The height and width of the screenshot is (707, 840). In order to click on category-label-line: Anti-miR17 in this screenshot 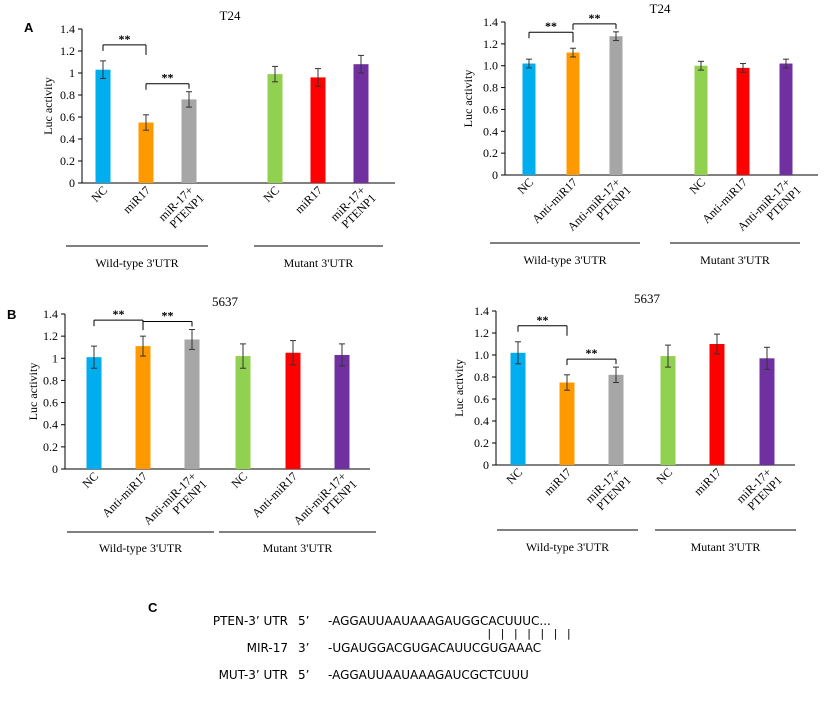, I will do `click(124, 494)`.